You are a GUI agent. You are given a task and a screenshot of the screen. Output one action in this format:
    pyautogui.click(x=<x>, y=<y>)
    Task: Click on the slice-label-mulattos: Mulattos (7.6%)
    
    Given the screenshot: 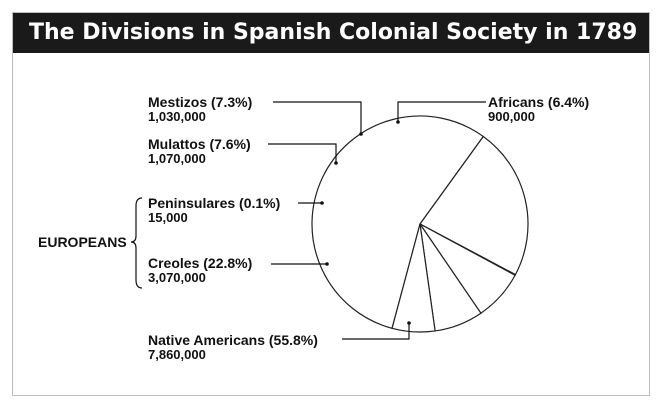 What is the action you would take?
    pyautogui.click(x=199, y=144)
    